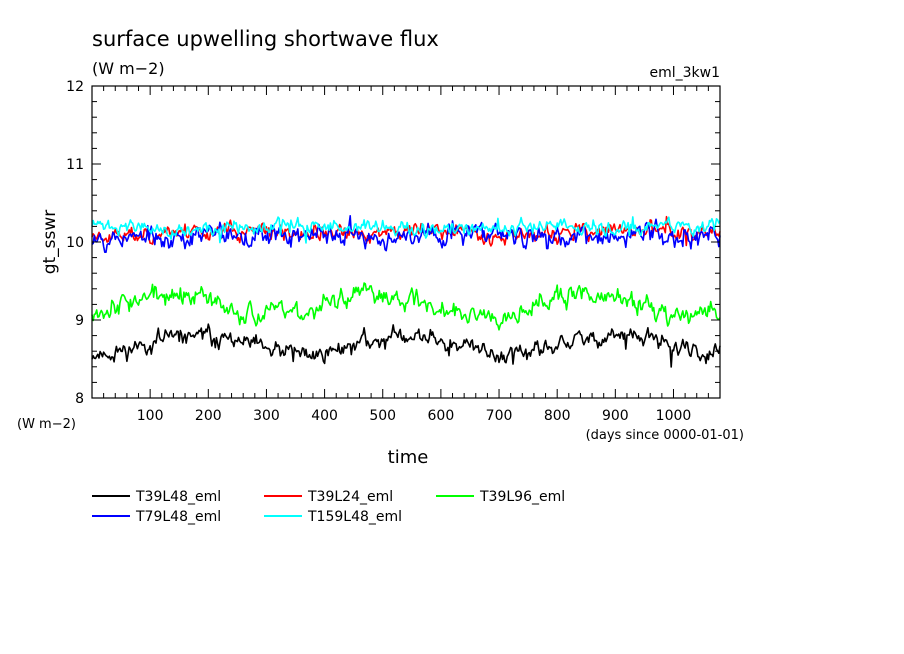 The height and width of the screenshot is (654, 904). I want to click on y-tick-label: 11, so click(75, 165).